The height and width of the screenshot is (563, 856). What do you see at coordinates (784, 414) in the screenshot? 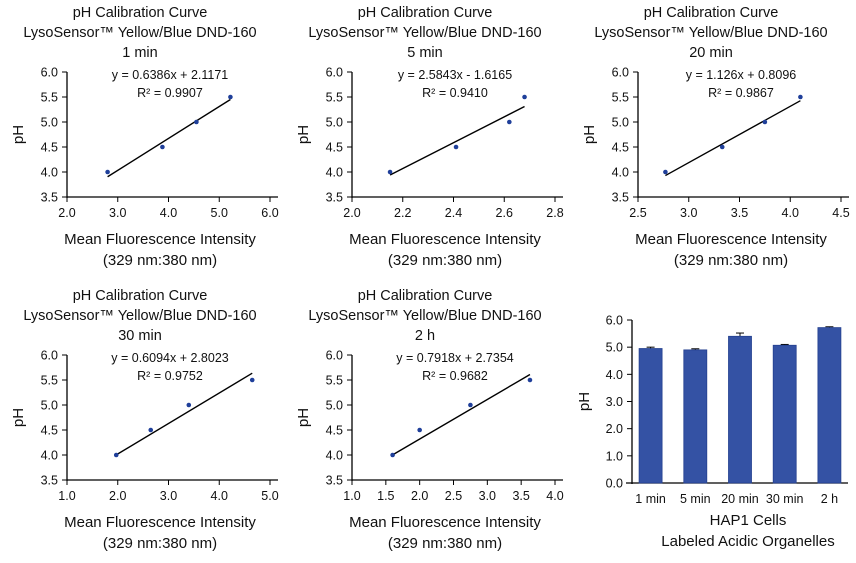
I see `bar-30-min` at bounding box center [784, 414].